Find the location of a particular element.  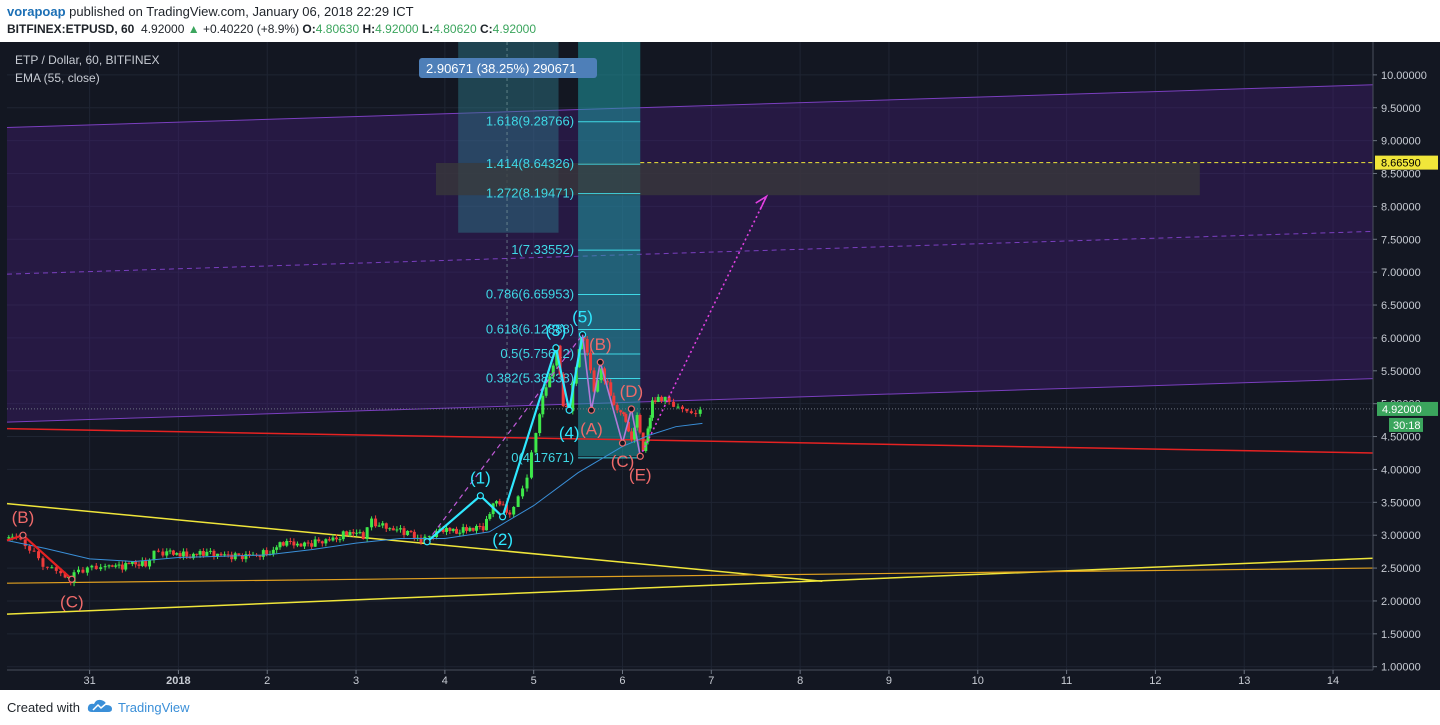

close-label: C: is located at coordinates (486, 29).